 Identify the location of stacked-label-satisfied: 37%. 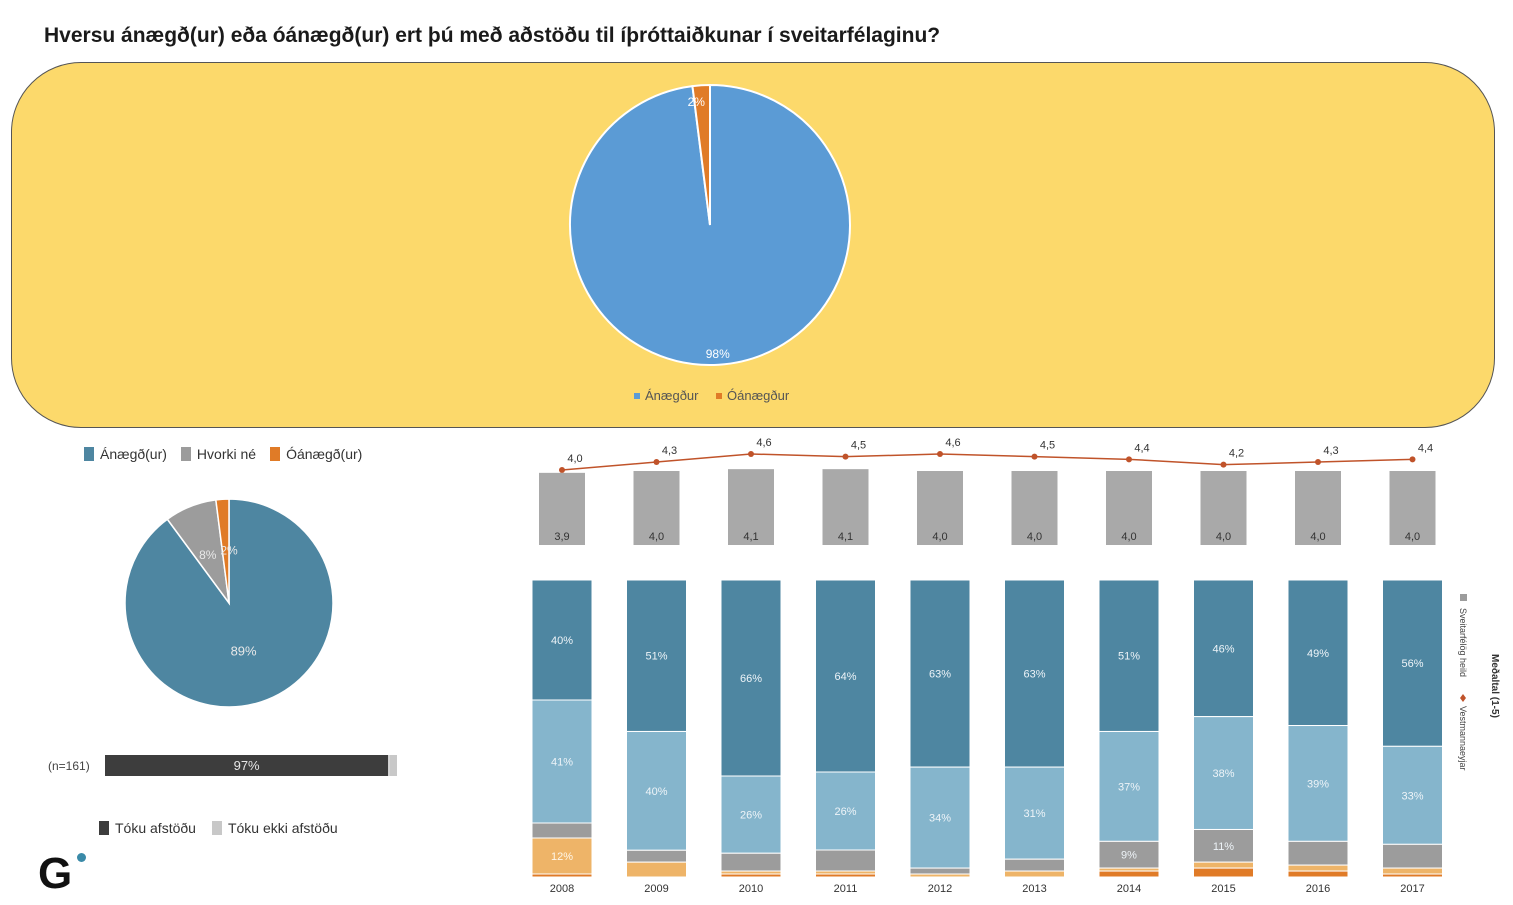
(1129, 787).